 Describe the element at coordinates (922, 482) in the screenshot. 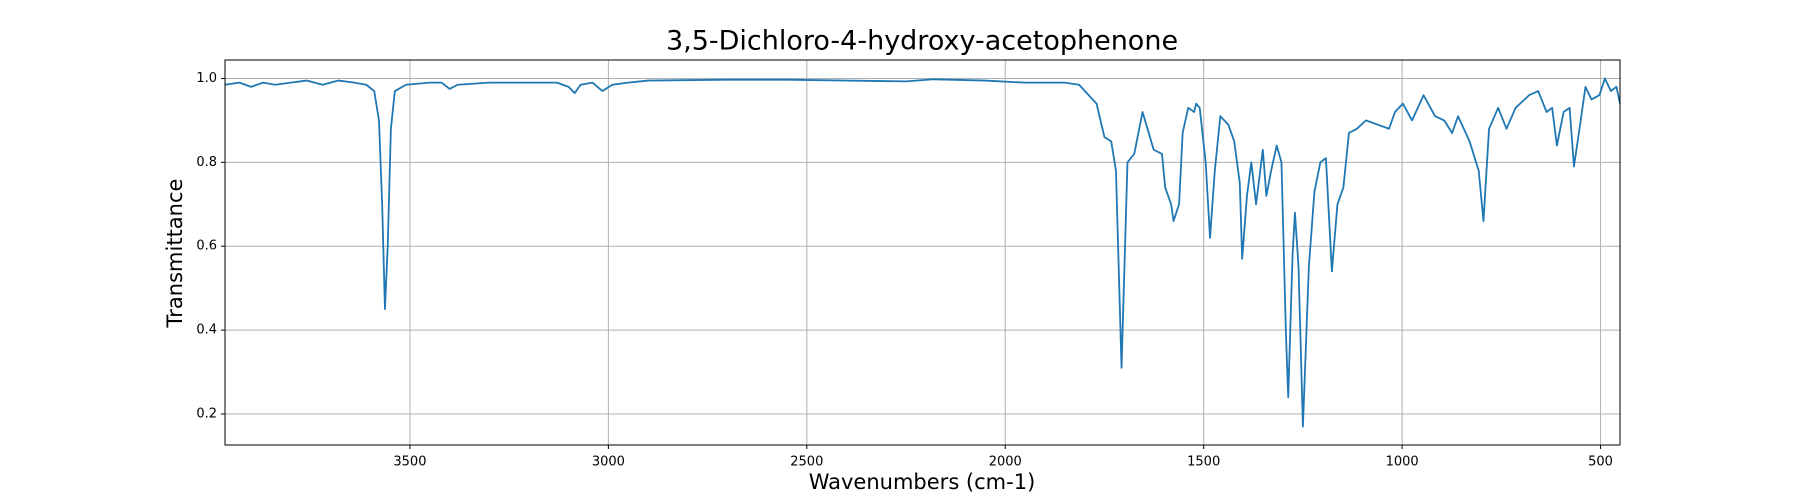

I see `x-axis-label: Wavenumbers (cm-1)` at that location.